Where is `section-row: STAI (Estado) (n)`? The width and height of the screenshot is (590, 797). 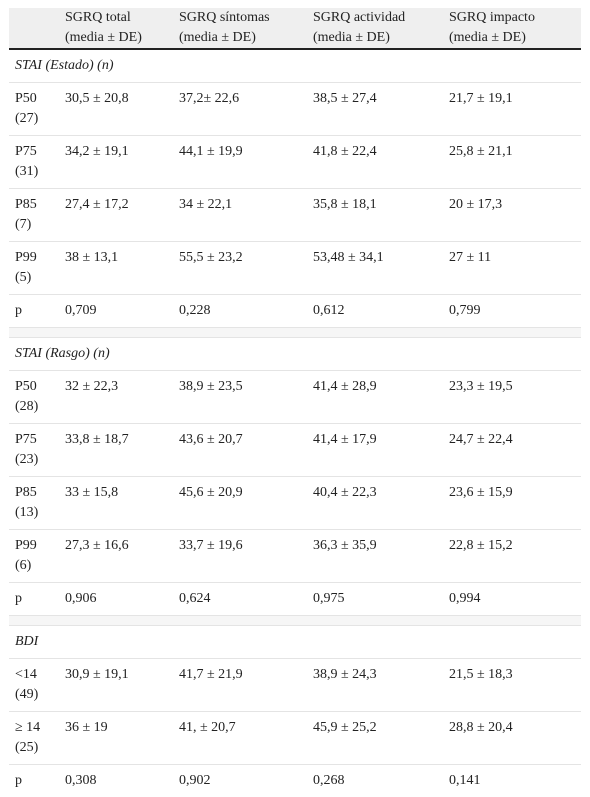 section-row: STAI (Estado) (n) is located at coordinates (295, 66).